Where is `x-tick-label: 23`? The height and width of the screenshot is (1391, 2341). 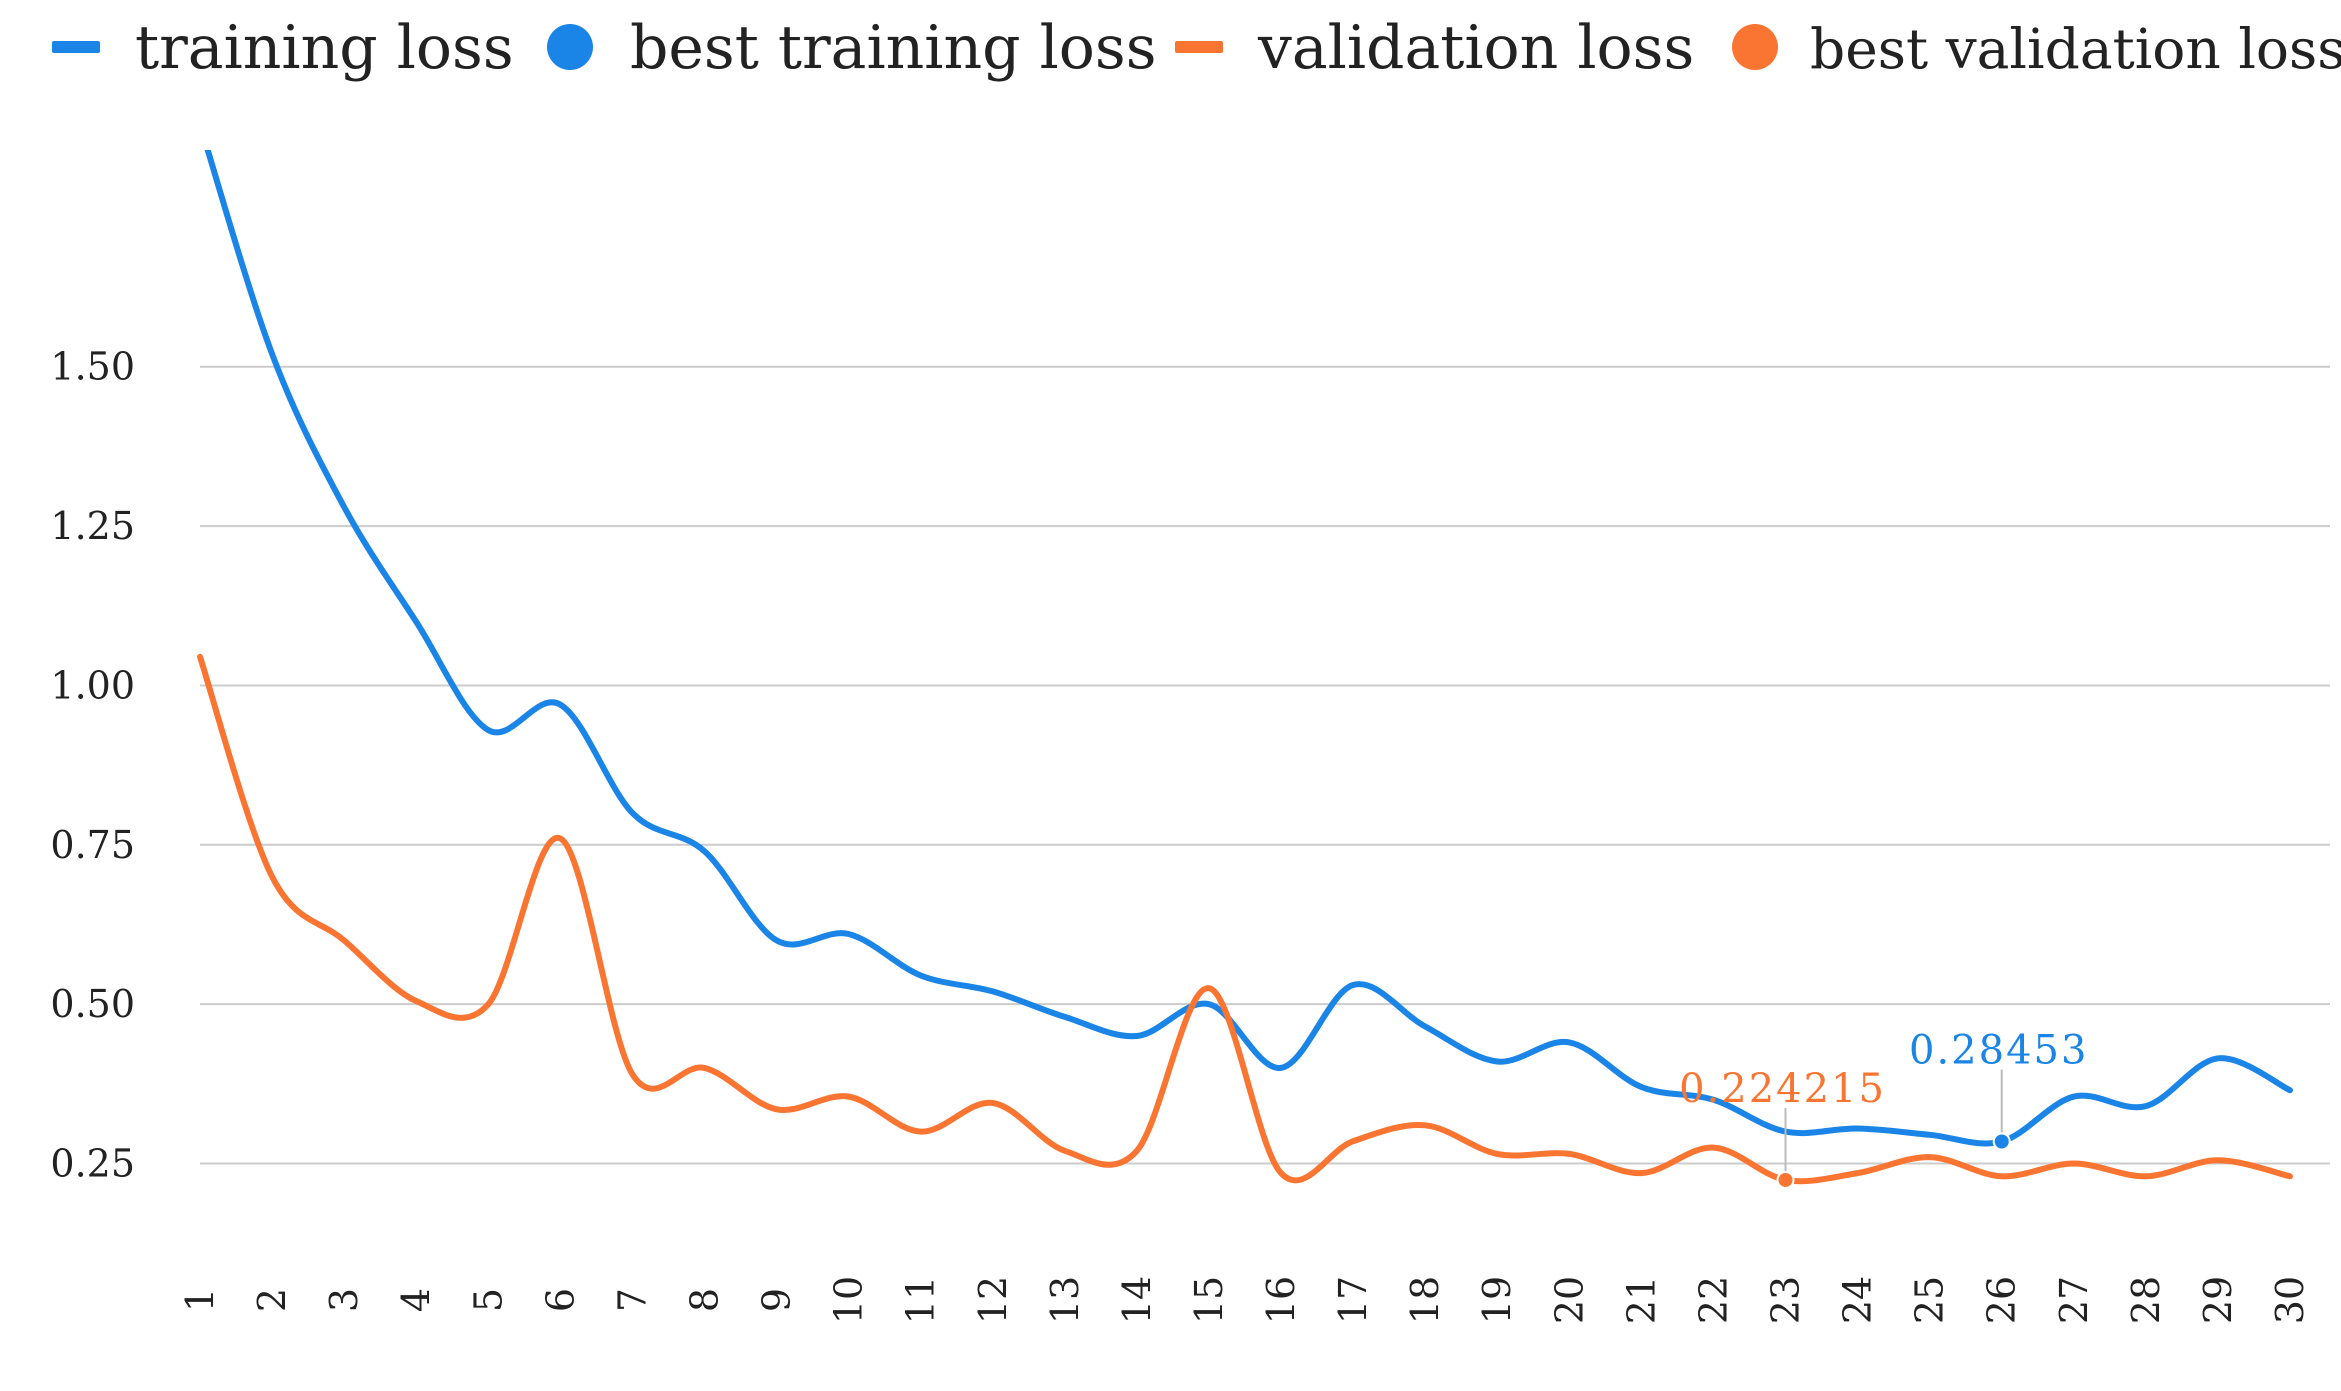 x-tick-label: 23 is located at coordinates (1786, 1300).